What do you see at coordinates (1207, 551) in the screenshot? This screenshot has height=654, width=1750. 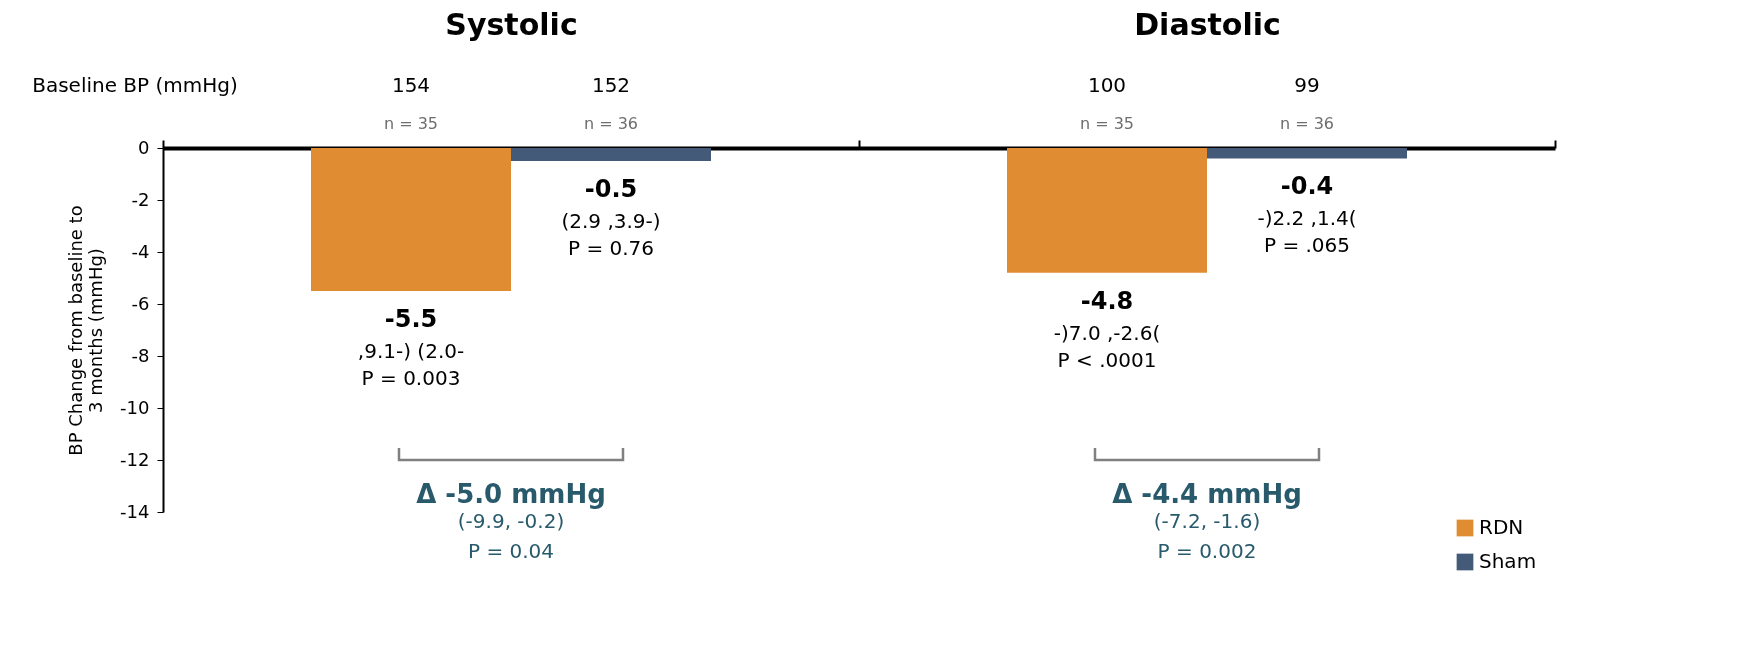 I see `text: P = 0.002` at bounding box center [1207, 551].